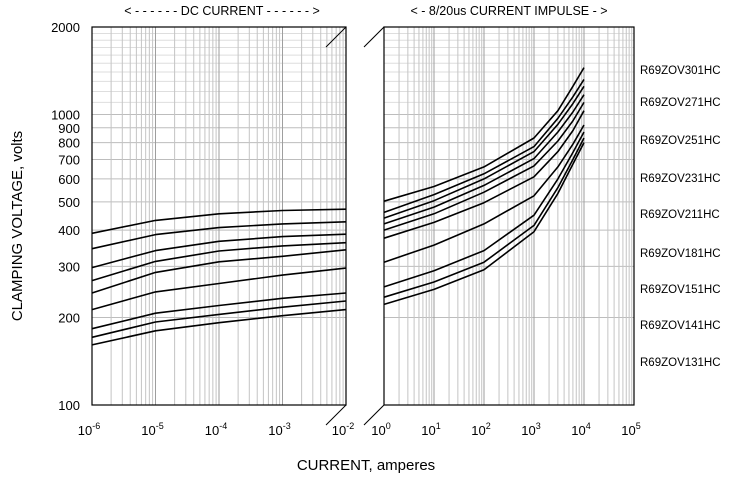  I want to click on series-7-dc-curve, so click(219, 311).